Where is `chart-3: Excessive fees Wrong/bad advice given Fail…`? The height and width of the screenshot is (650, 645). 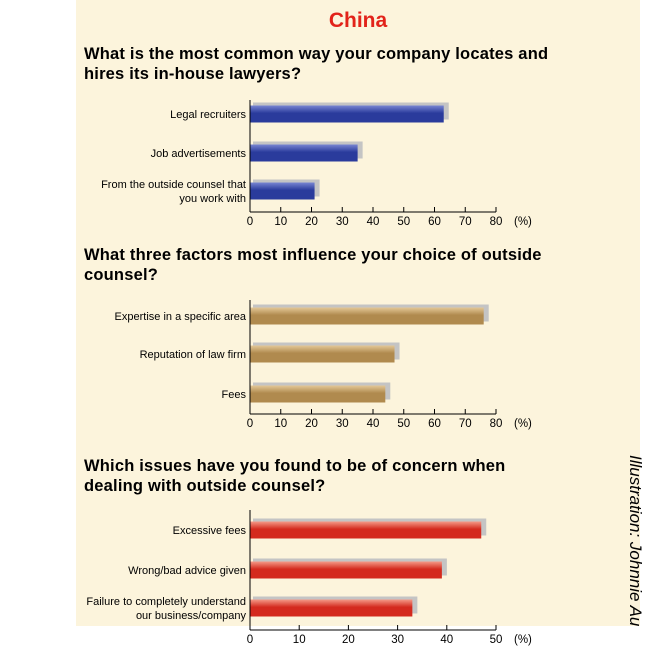
chart-3: Excessive fees Wrong/bad advice given Fail… is located at coordinates (309, 578).